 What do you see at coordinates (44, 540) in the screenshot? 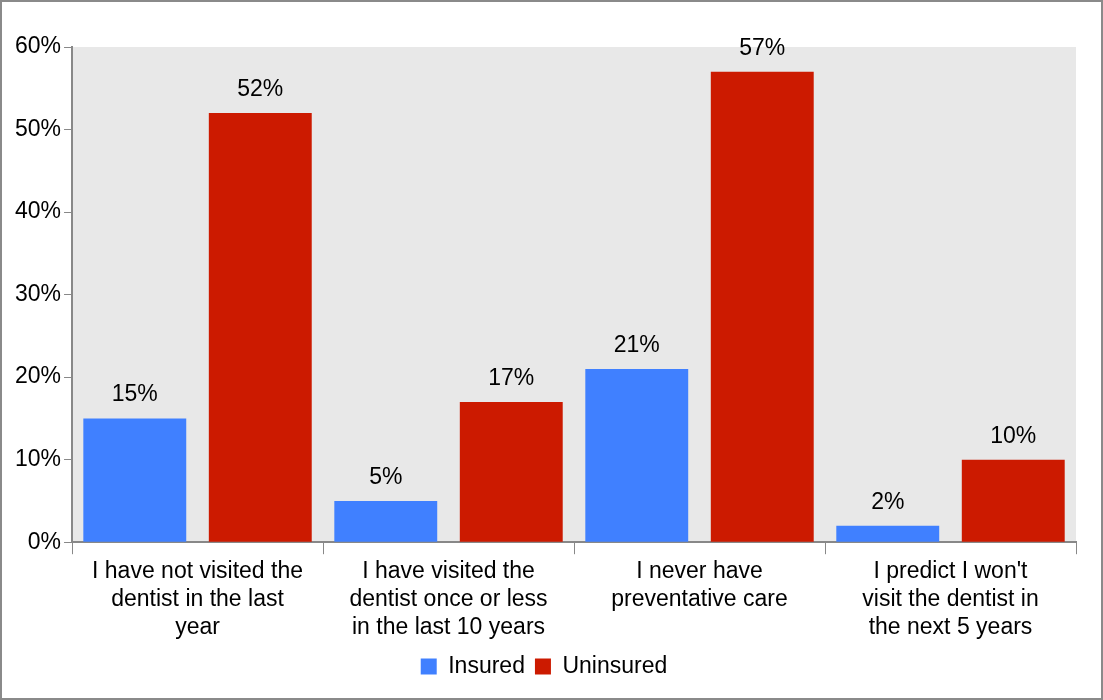
I see `y-tick-label: 0%` at bounding box center [44, 540].